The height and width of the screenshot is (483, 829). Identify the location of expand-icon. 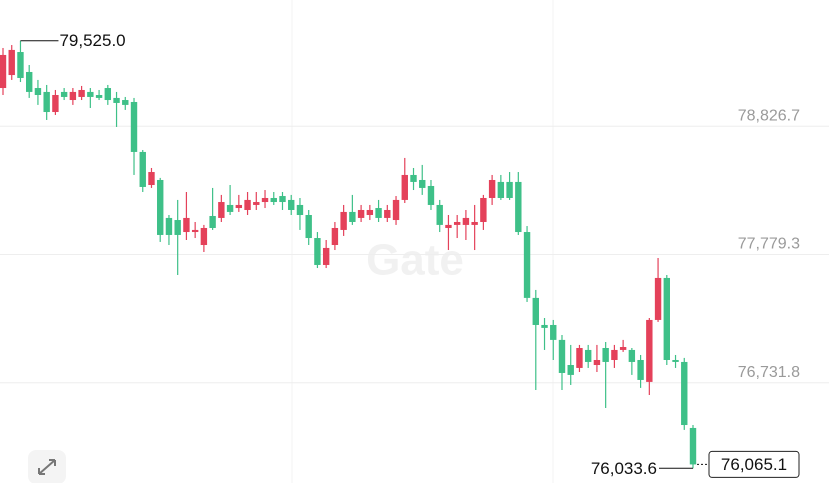
(47, 467).